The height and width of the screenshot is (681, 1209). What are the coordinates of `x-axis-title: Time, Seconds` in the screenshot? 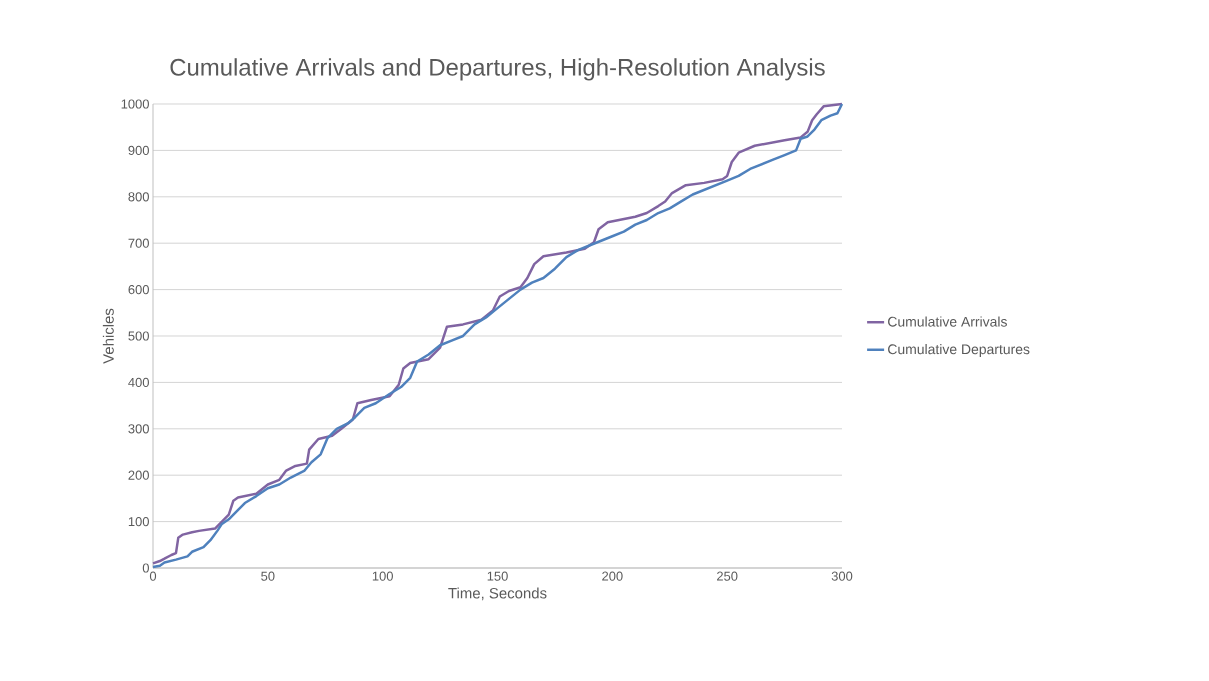 It's located at (497, 594).